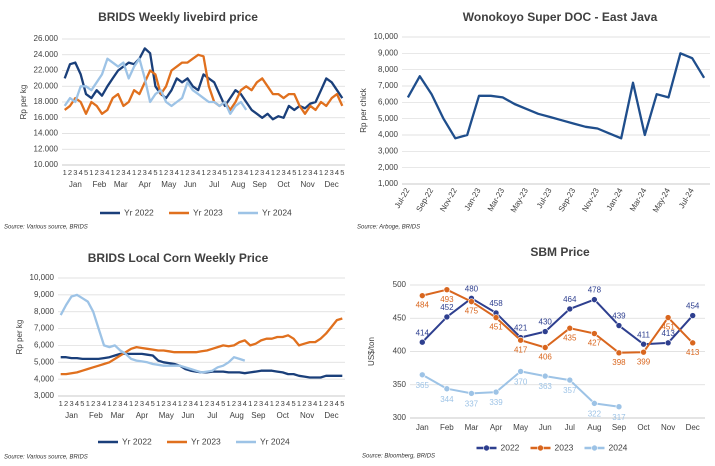 The image size is (715, 466). Describe the element at coordinates (619, 417) in the screenshot. I see `data-label: 317` at that location.